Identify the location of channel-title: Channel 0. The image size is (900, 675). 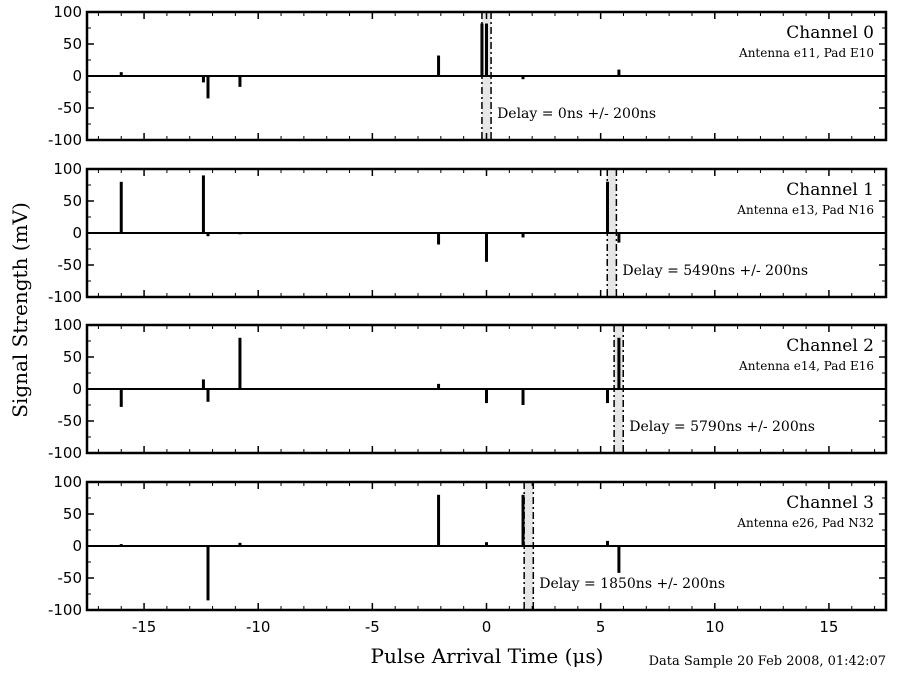
(830, 33).